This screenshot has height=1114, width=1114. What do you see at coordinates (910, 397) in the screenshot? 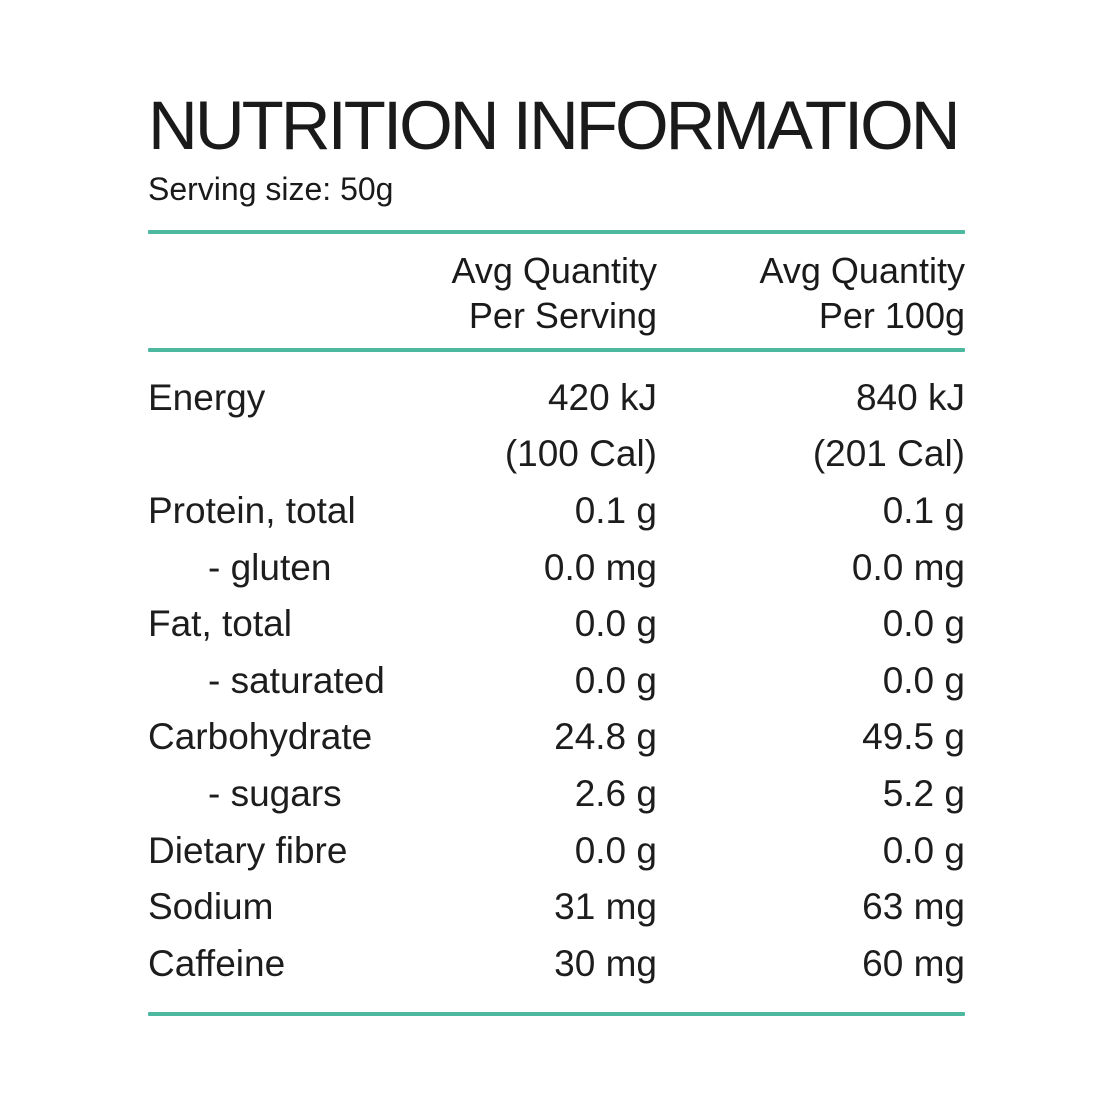
I see `value-per-100g: 840 kJ` at bounding box center [910, 397].